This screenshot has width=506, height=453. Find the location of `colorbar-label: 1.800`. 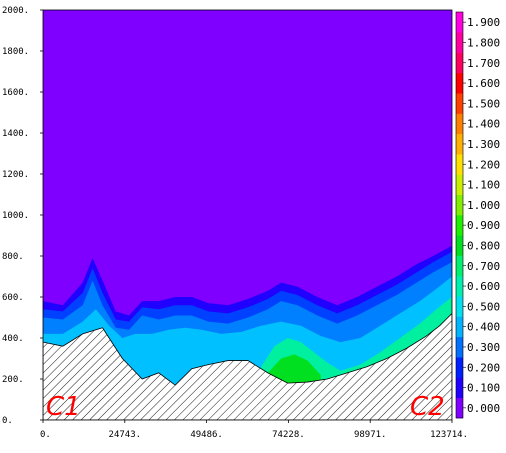

colorbar-label: 1.800 is located at coordinates (483, 42).